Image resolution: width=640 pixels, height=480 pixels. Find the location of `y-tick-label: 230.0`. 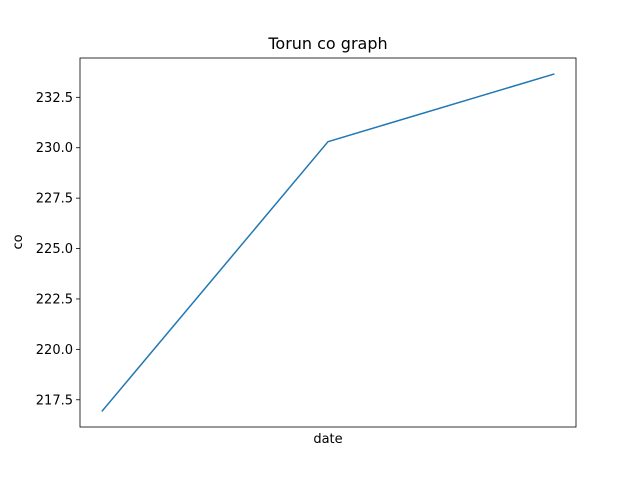

y-tick-label: 230.0 is located at coordinates (54, 148).